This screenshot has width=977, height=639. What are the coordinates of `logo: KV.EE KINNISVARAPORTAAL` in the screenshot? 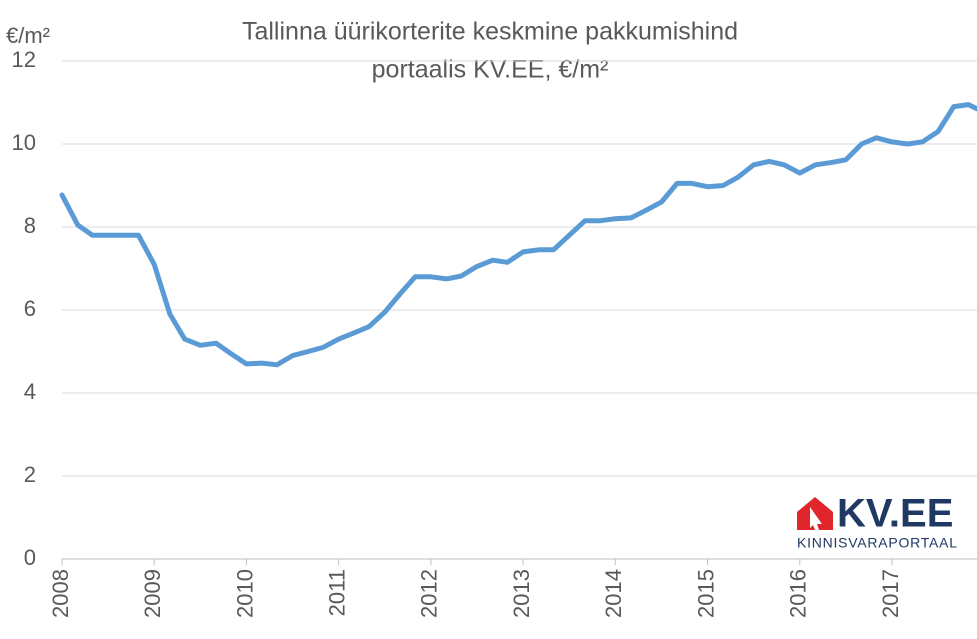 It's located at (877, 521).